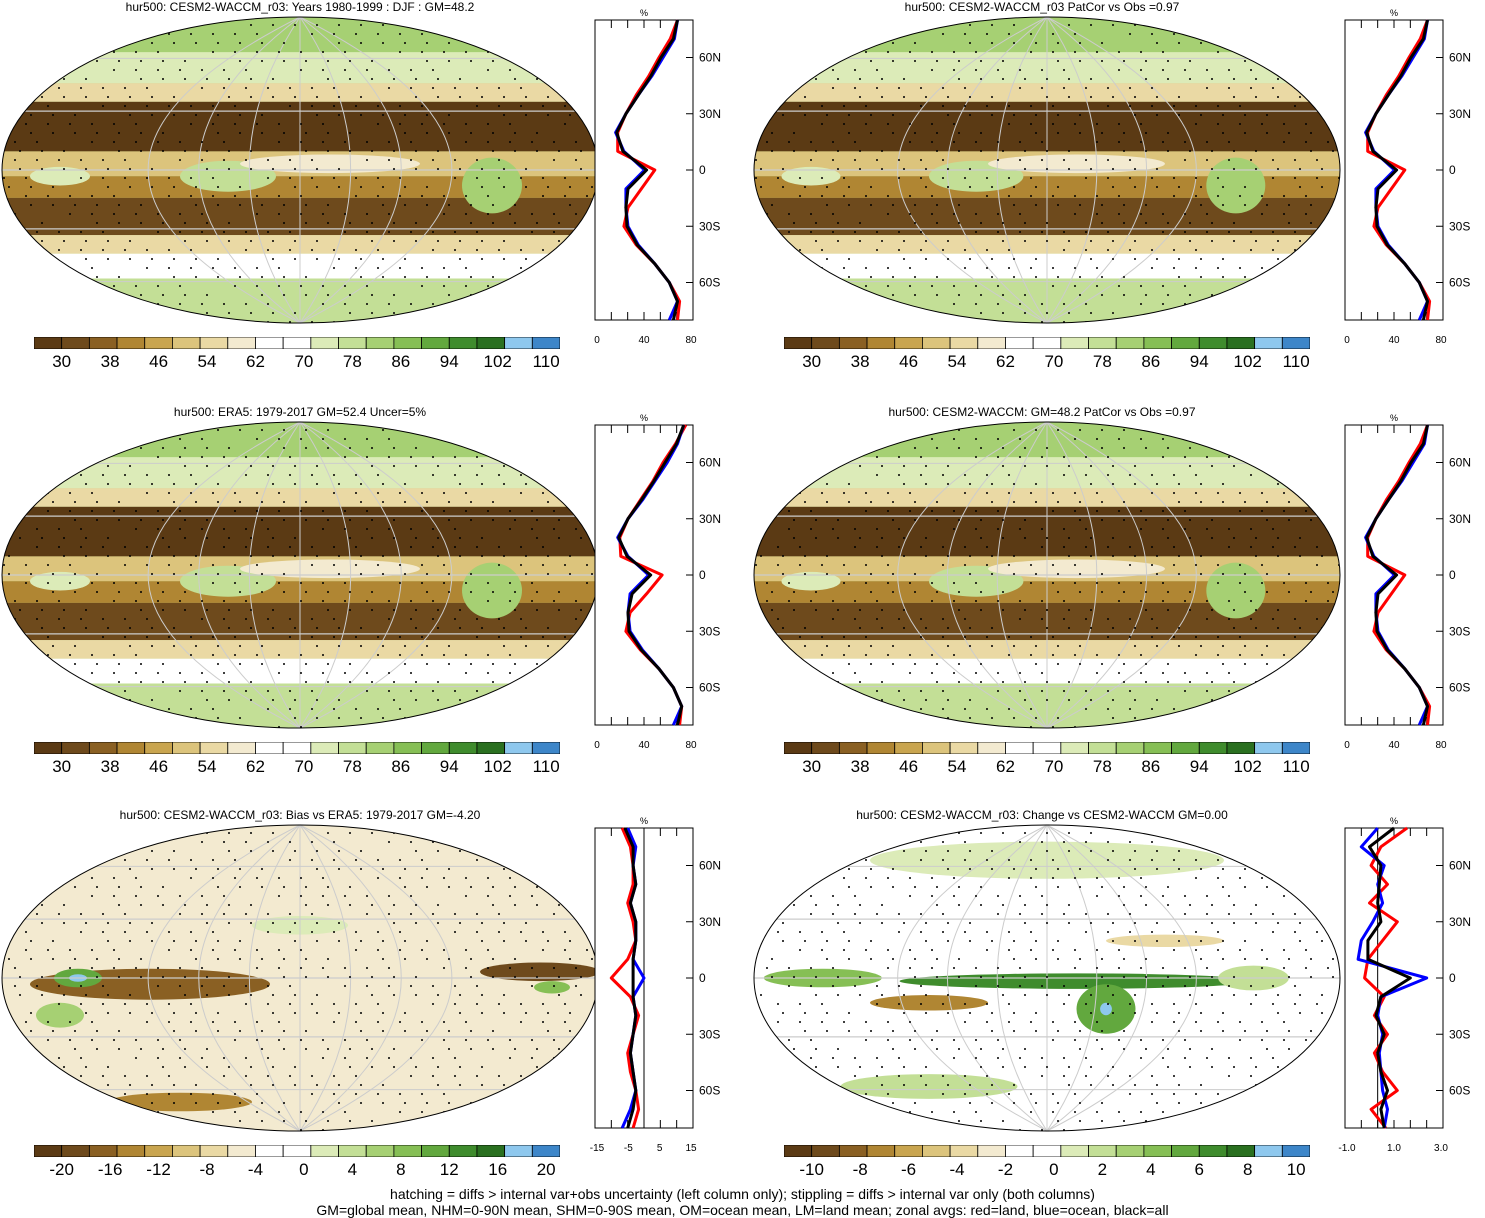 Image resolution: width=1485 pixels, height=1218 pixels. I want to click on colorbar-tick-label: -6, so click(909, 1169).